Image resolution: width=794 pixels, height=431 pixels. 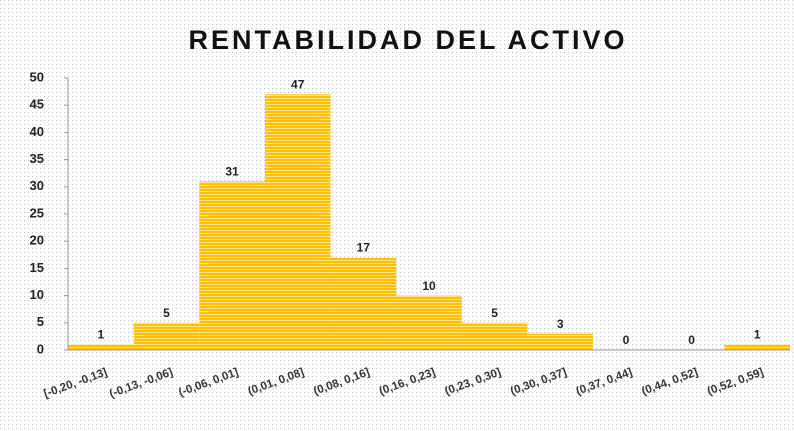 What do you see at coordinates (37, 240) in the screenshot?
I see `y-tick-label: 20` at bounding box center [37, 240].